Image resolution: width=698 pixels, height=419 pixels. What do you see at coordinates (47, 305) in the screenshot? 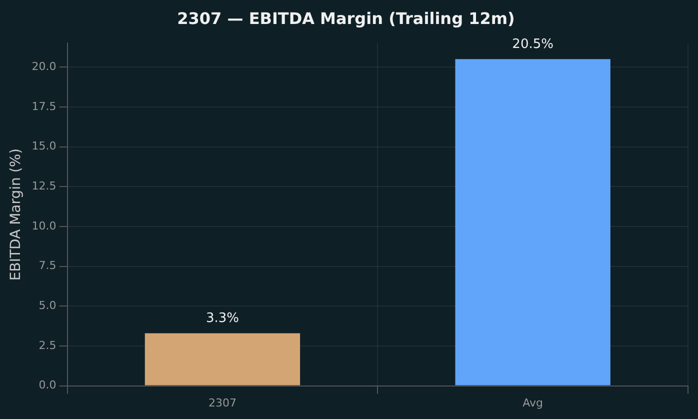
I see `y-tick-label: 5.0` at bounding box center [47, 305].